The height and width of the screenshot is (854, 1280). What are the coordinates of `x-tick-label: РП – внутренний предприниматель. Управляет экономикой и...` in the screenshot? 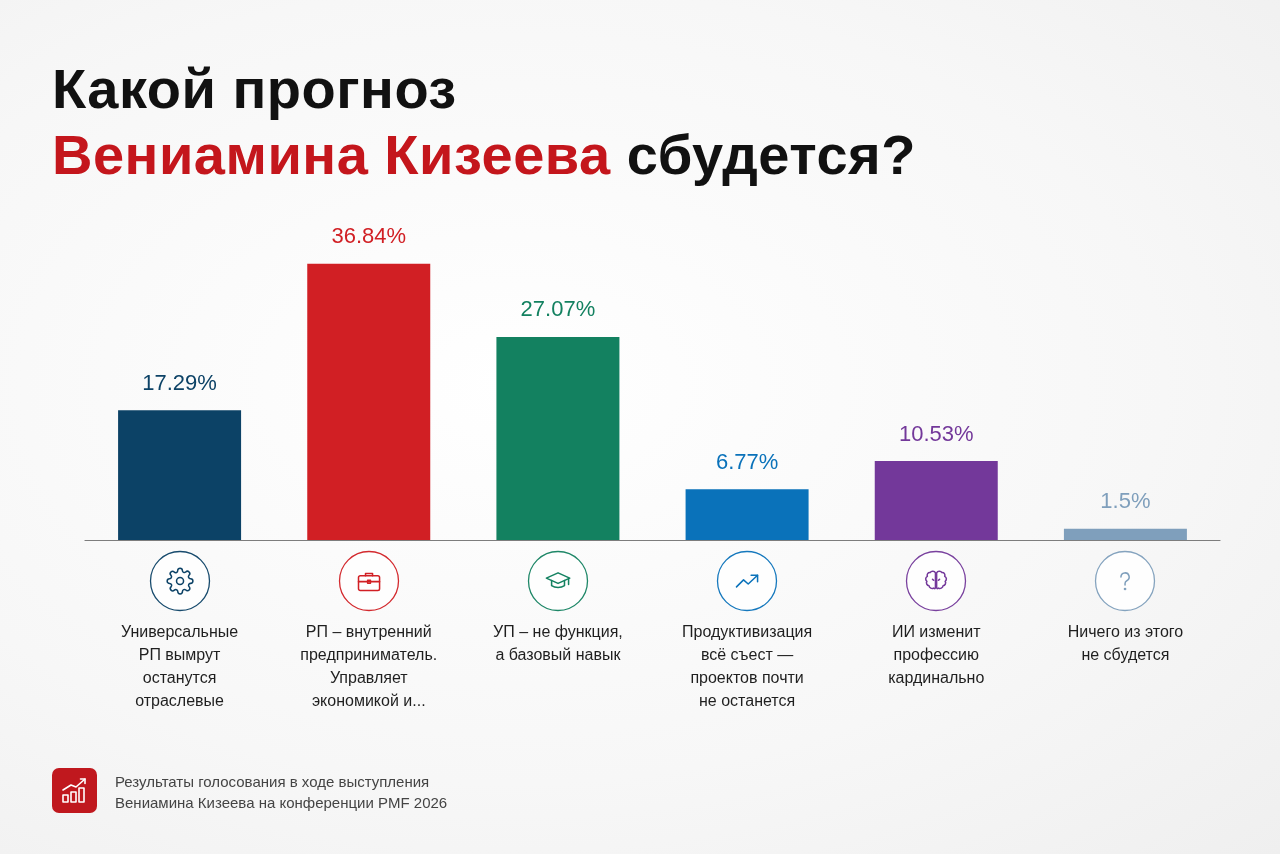 It's located at (369, 666).